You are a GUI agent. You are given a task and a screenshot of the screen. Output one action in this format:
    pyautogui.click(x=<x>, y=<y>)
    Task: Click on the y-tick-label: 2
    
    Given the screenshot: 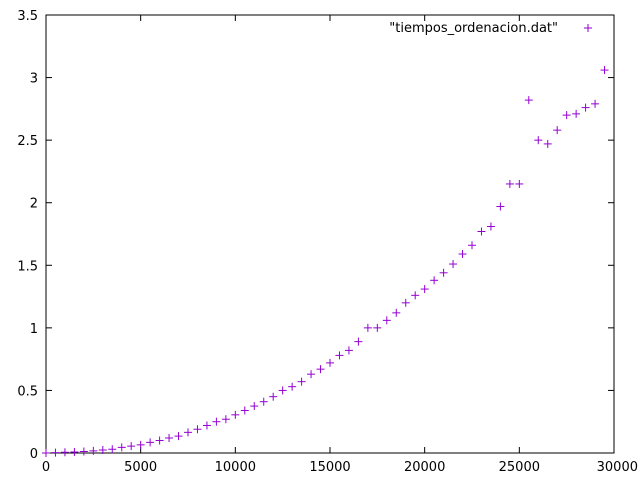 What is the action you would take?
    pyautogui.click(x=34, y=204)
    